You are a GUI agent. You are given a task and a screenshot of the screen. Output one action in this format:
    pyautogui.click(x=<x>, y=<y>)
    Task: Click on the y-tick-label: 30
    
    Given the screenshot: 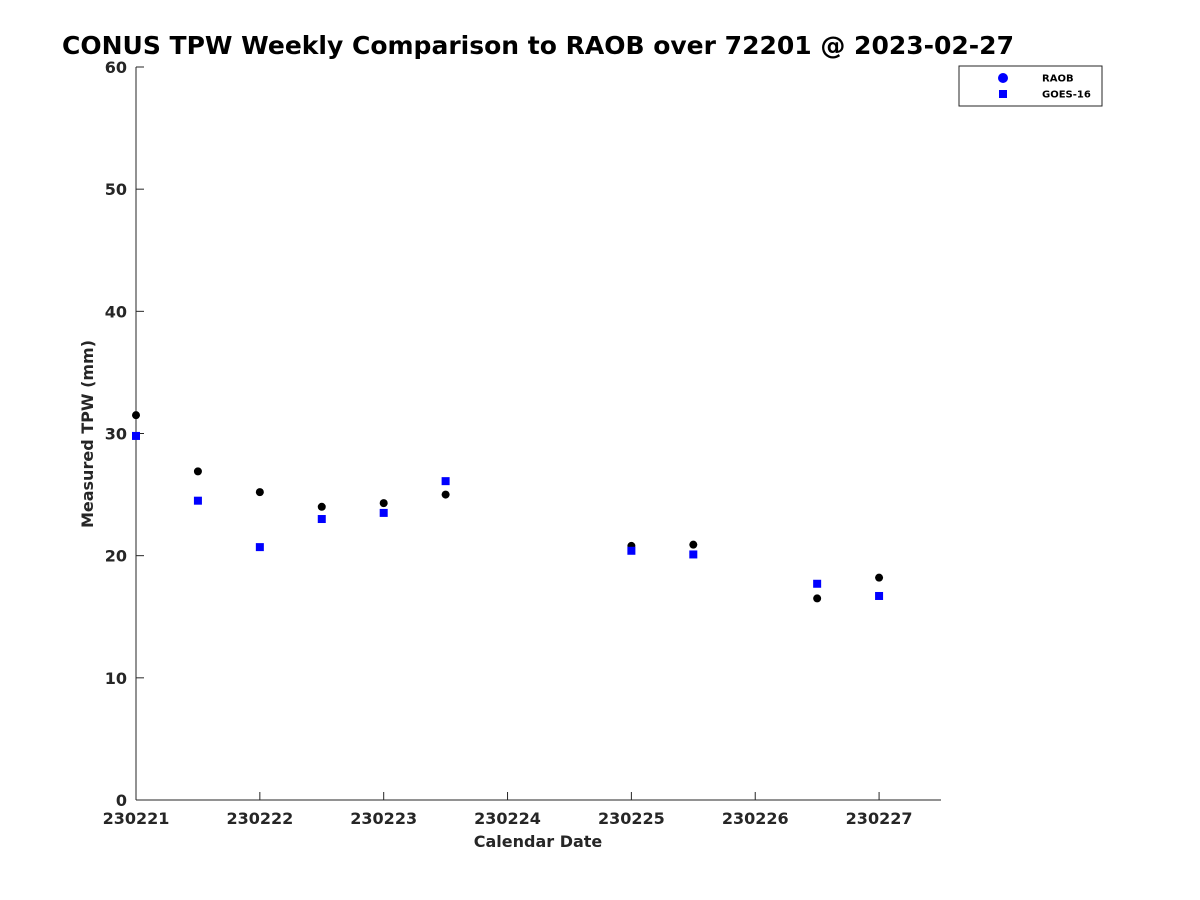 What is the action you would take?
    pyautogui.click(x=116, y=434)
    